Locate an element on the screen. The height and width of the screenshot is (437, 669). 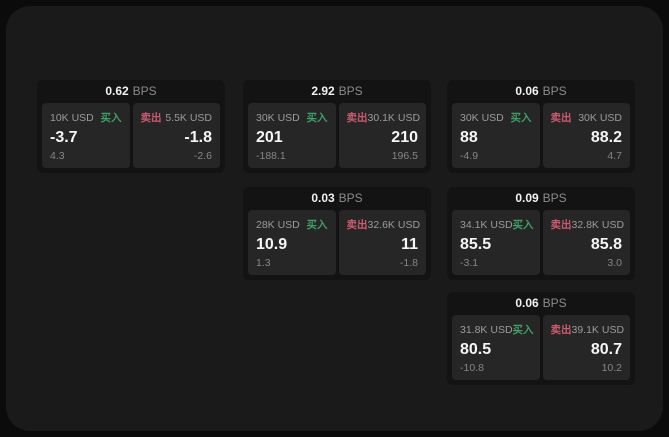
sell-delta: 3.0 is located at coordinates (614, 263).